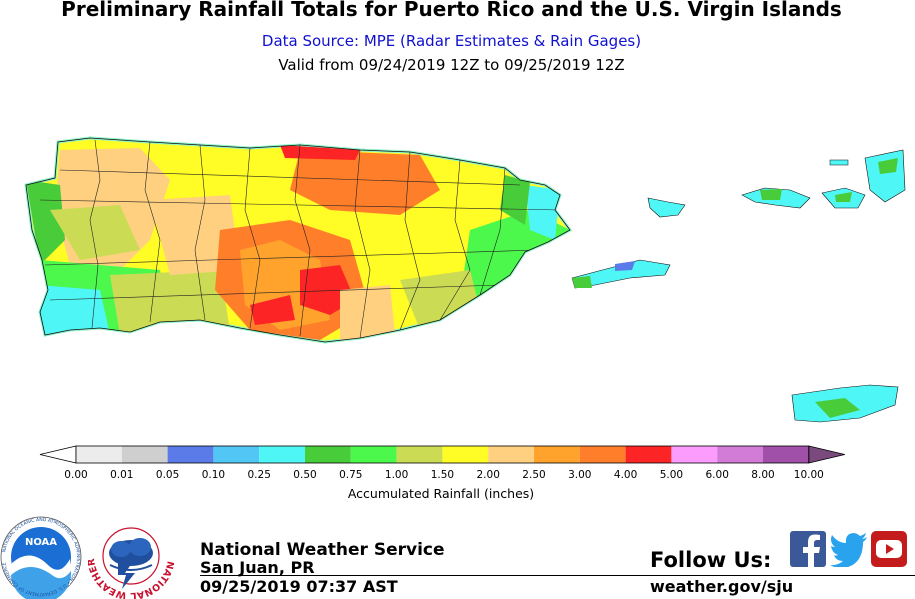 The image size is (915, 599). What do you see at coordinates (396, 475) in the screenshot?
I see `colorbar-tick-label: 1.00` at bounding box center [396, 475].